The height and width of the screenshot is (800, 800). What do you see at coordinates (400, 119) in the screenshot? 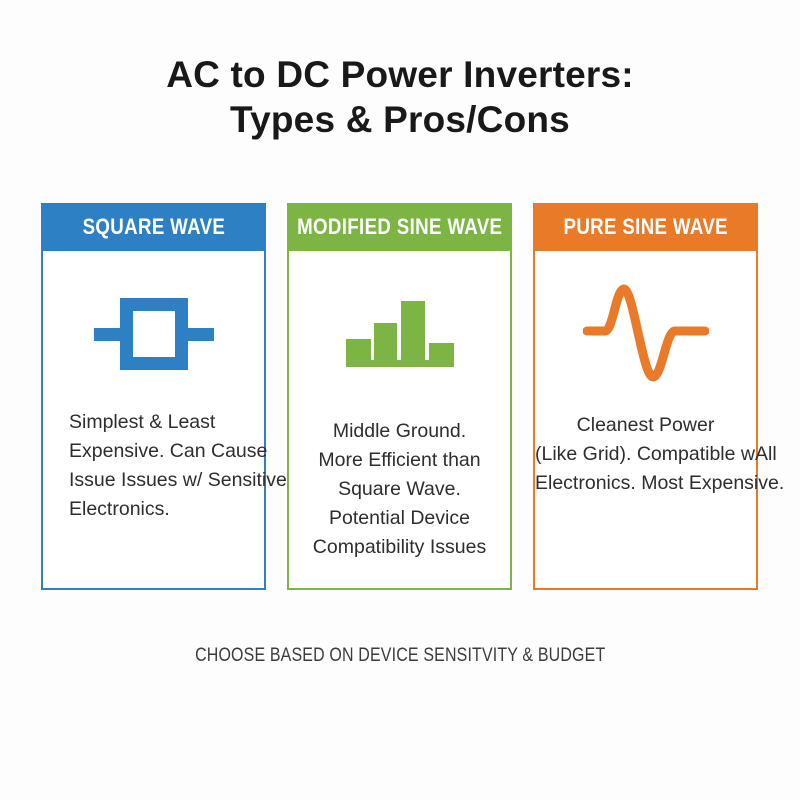
I see `page-title-line2: Types & Pros/Cons` at bounding box center [400, 119].